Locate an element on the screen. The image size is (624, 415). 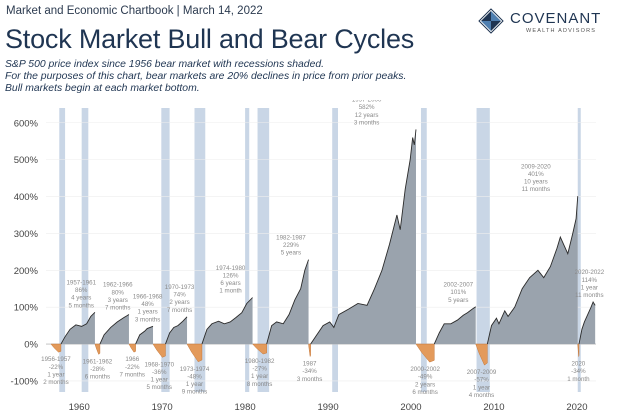
bear-market-label: 4 months is located at coordinates (481, 395).